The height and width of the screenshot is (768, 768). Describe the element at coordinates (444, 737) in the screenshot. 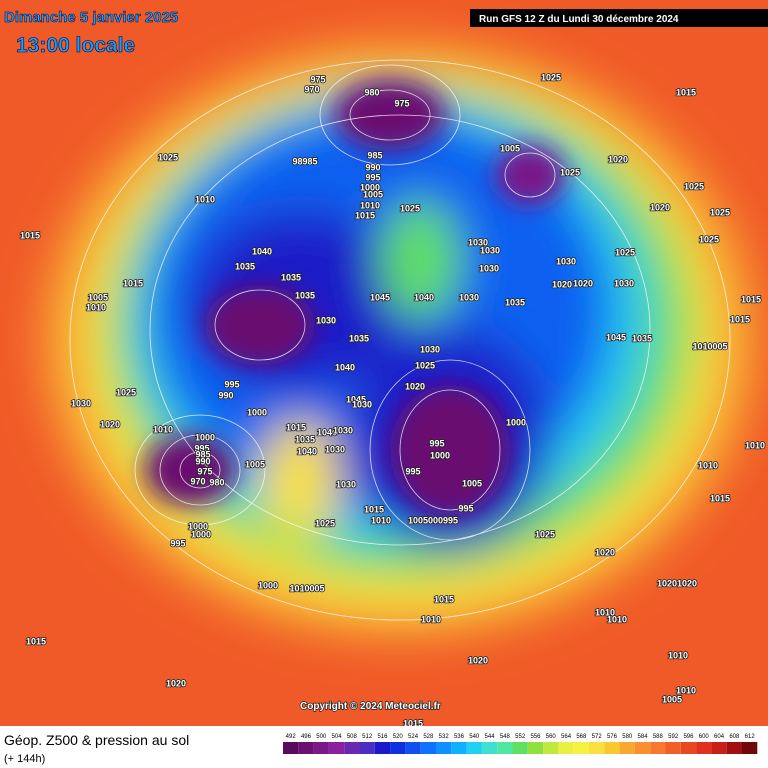

I see `colorbar-label: 532` at that location.